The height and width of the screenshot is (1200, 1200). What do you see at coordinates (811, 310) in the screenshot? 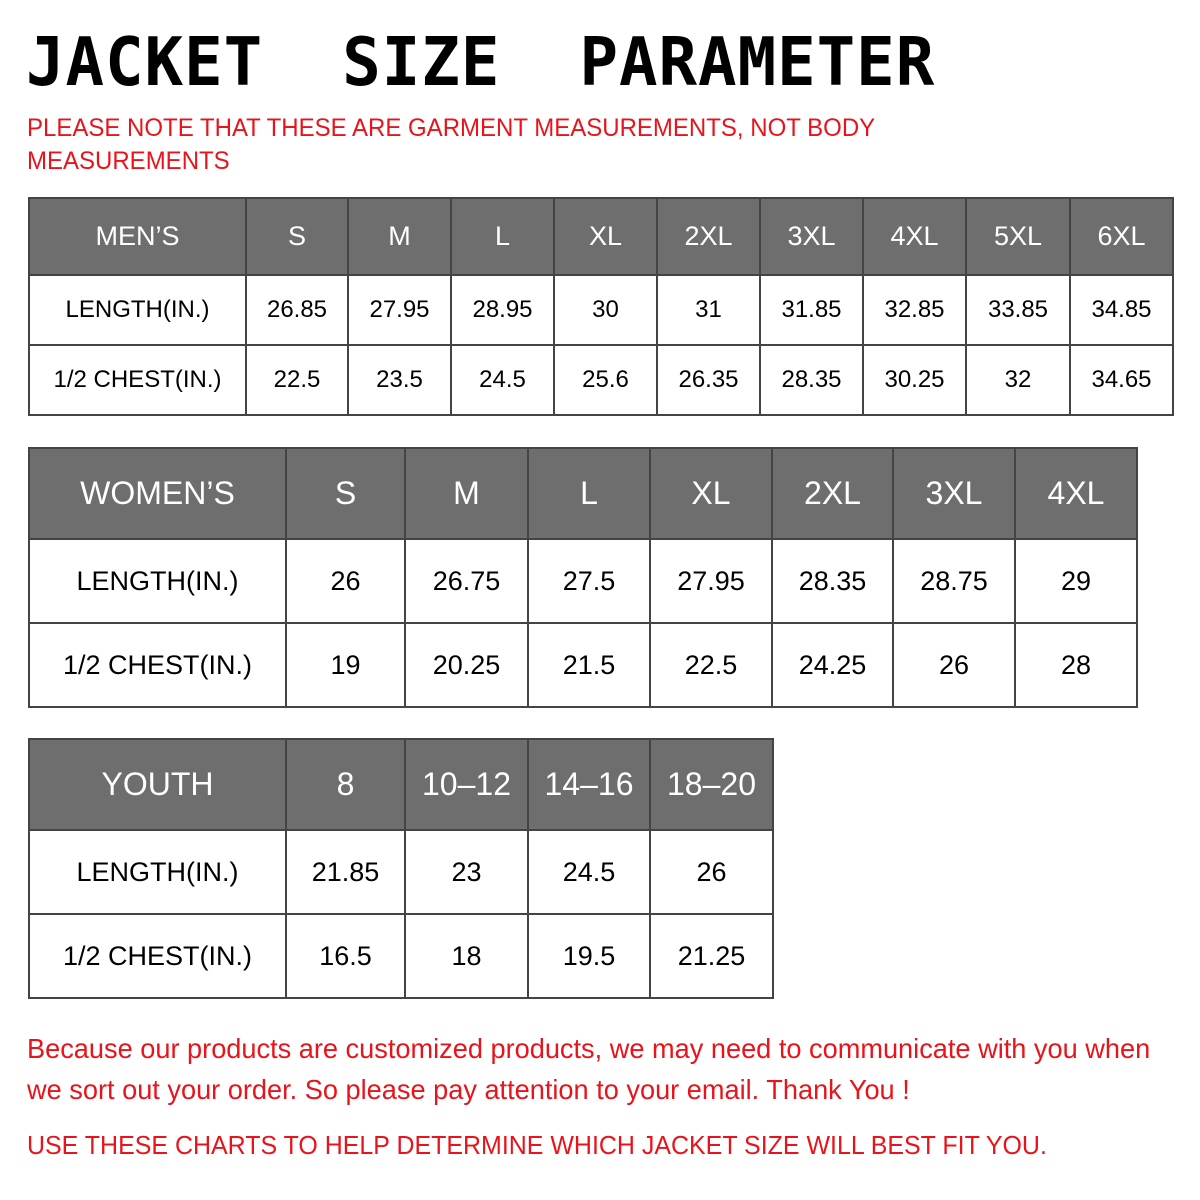
I see `measurement-cell: 31.85` at bounding box center [811, 310].